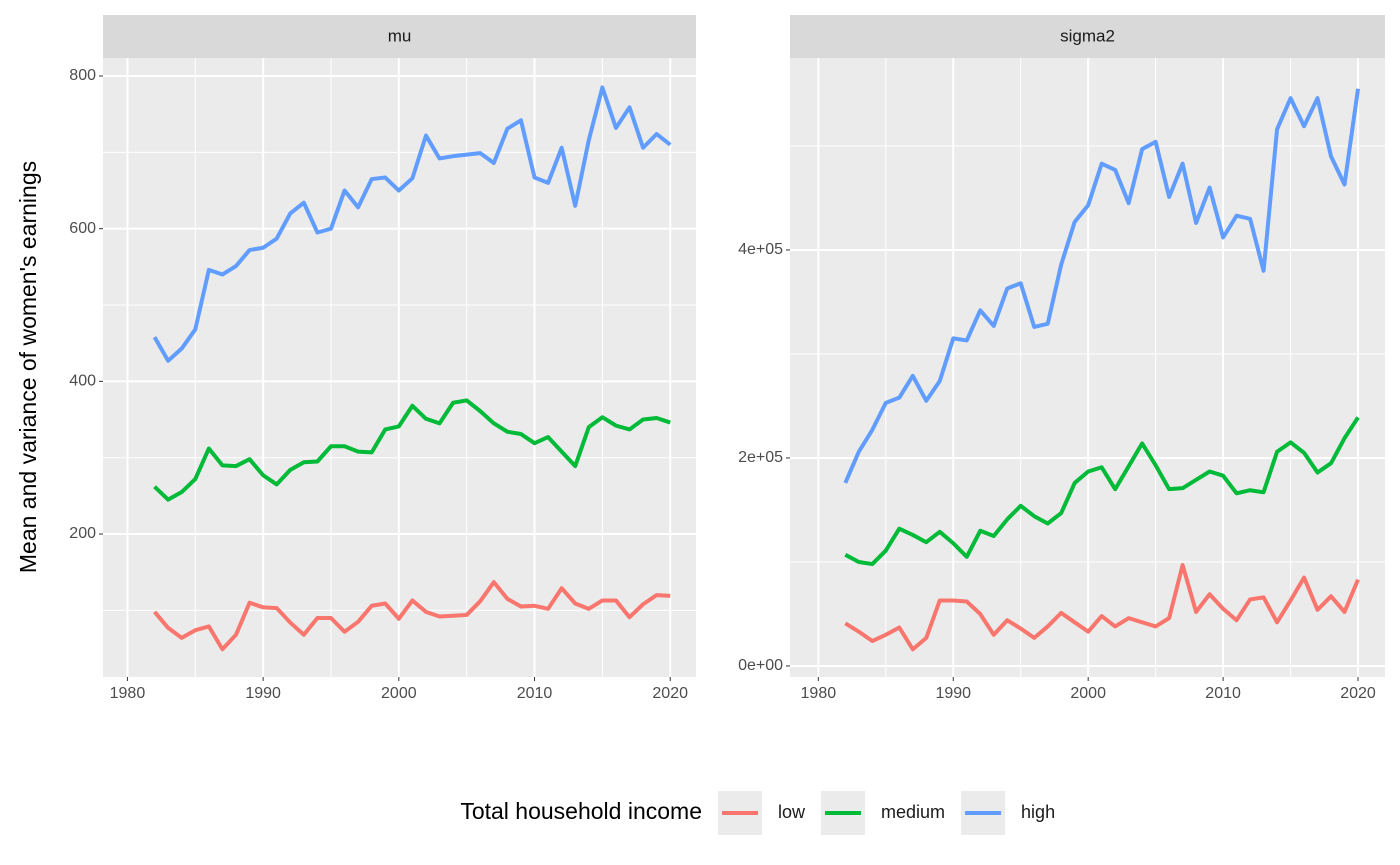 The image size is (1400, 865). What do you see at coordinates (82, 228) in the screenshot?
I see `y-tick-label: 600` at bounding box center [82, 228].